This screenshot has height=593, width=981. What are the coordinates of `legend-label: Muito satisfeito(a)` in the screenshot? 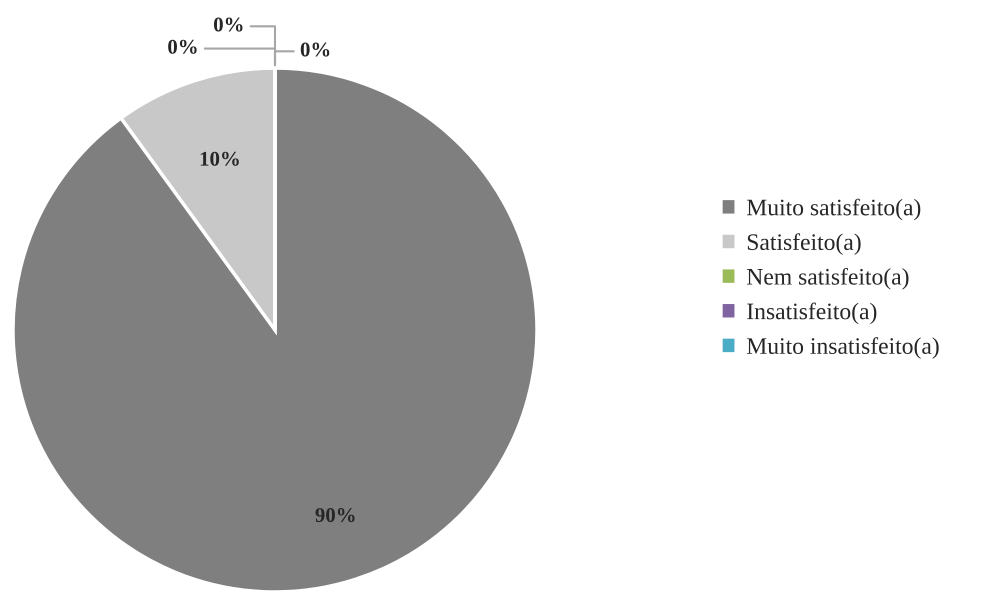 It's located at (833, 209).